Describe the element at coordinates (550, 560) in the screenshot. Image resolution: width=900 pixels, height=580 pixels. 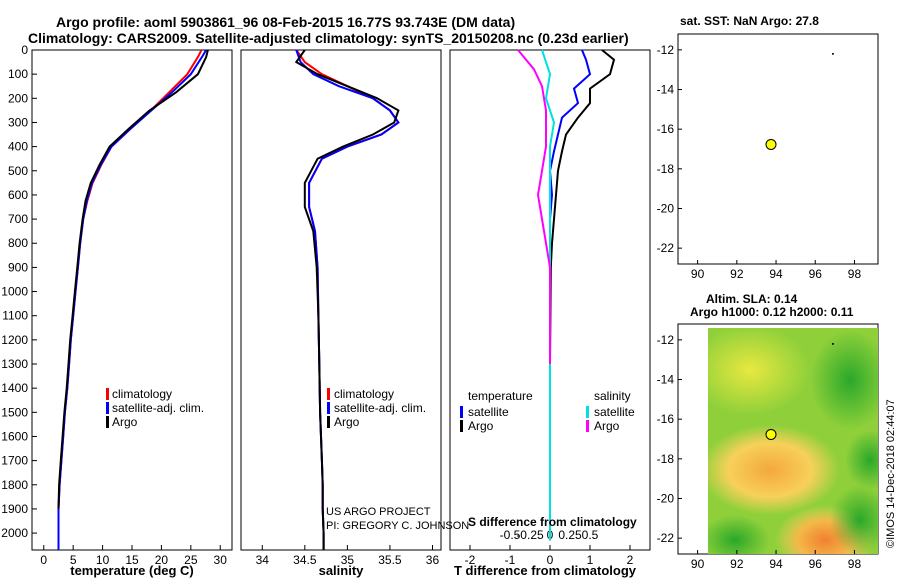
I see `x-tick-label: 0` at that location.